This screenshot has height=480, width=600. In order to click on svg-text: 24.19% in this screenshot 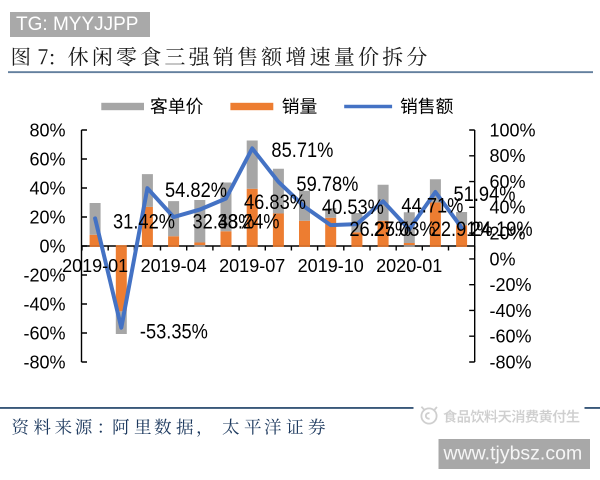, I will do `click(502, 230)`.